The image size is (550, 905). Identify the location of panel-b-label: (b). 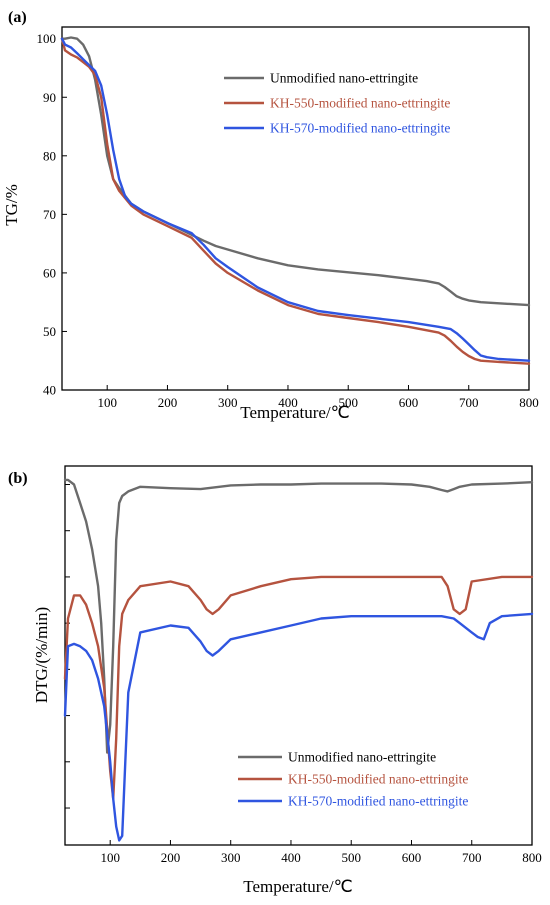
(18, 478).